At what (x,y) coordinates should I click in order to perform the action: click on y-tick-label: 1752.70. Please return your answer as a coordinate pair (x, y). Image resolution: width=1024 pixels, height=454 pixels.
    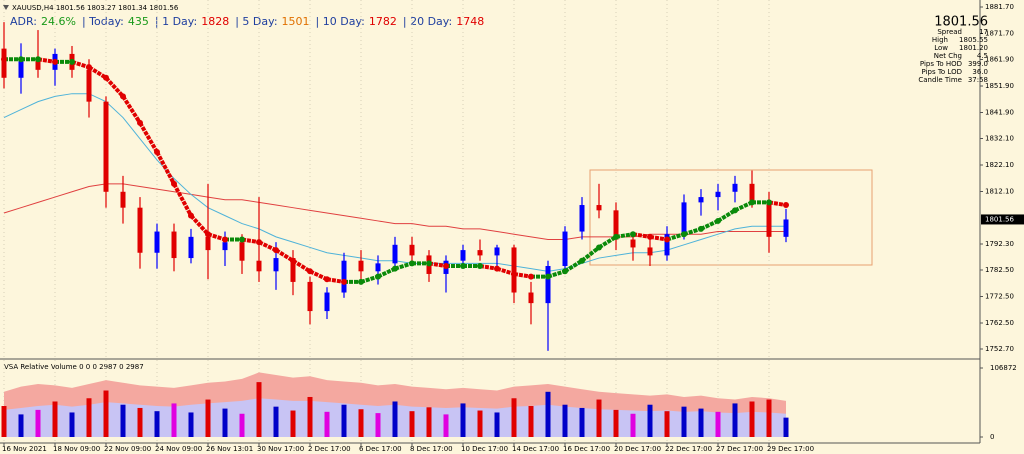
    Looking at the image, I should click on (999, 349).